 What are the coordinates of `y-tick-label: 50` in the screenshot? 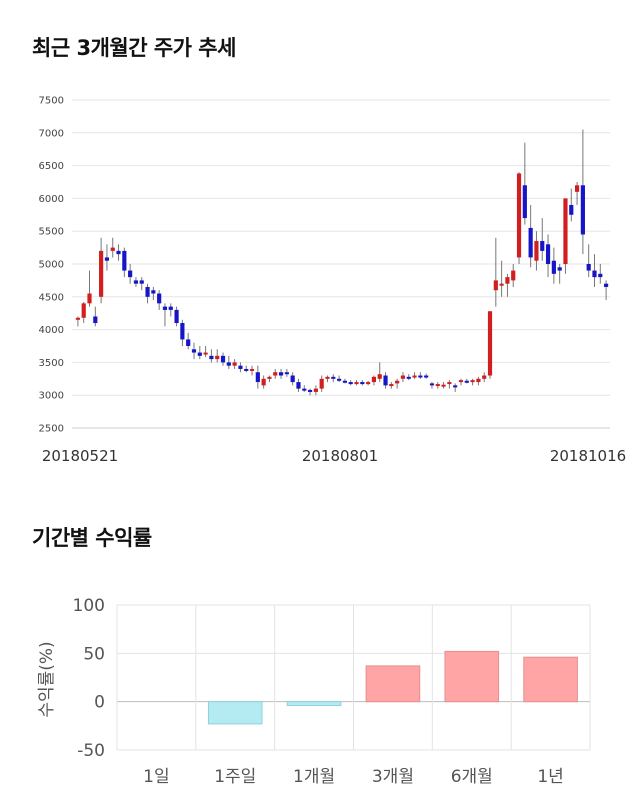 It's located at (94, 654).